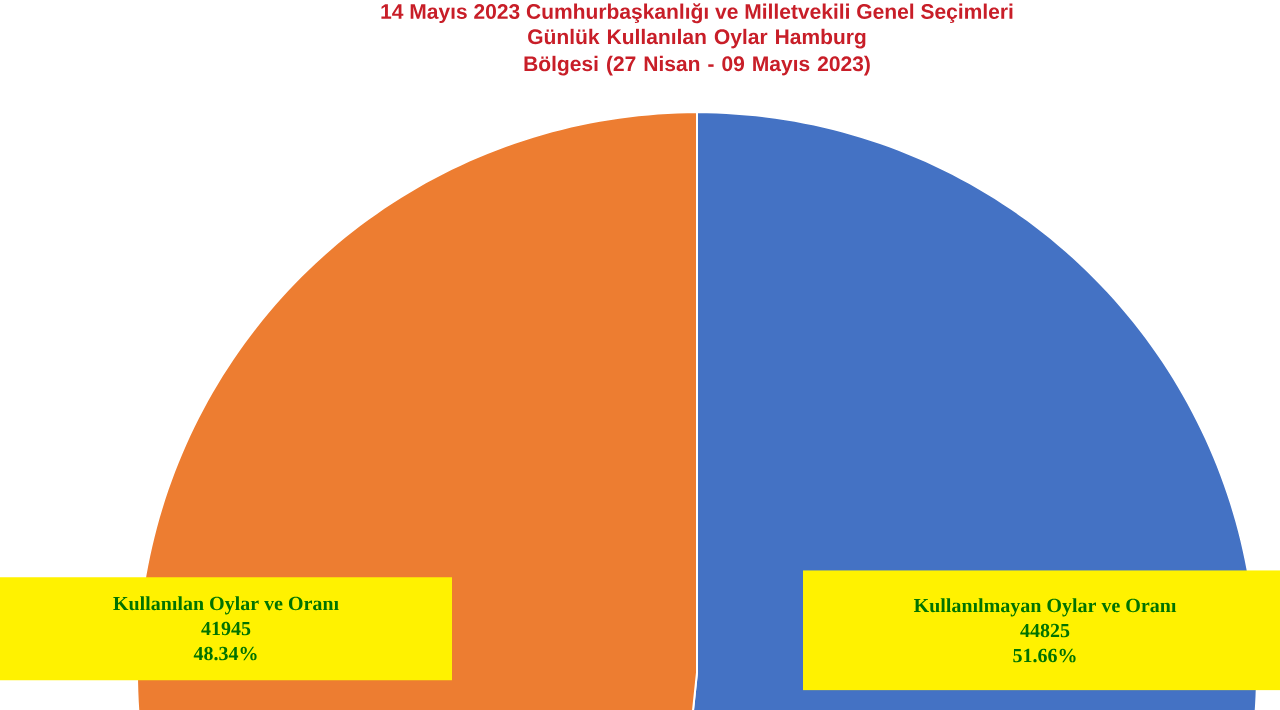  I want to click on slice-label: Kullanılmayan Oylar ve Oranı, so click(1045, 607).